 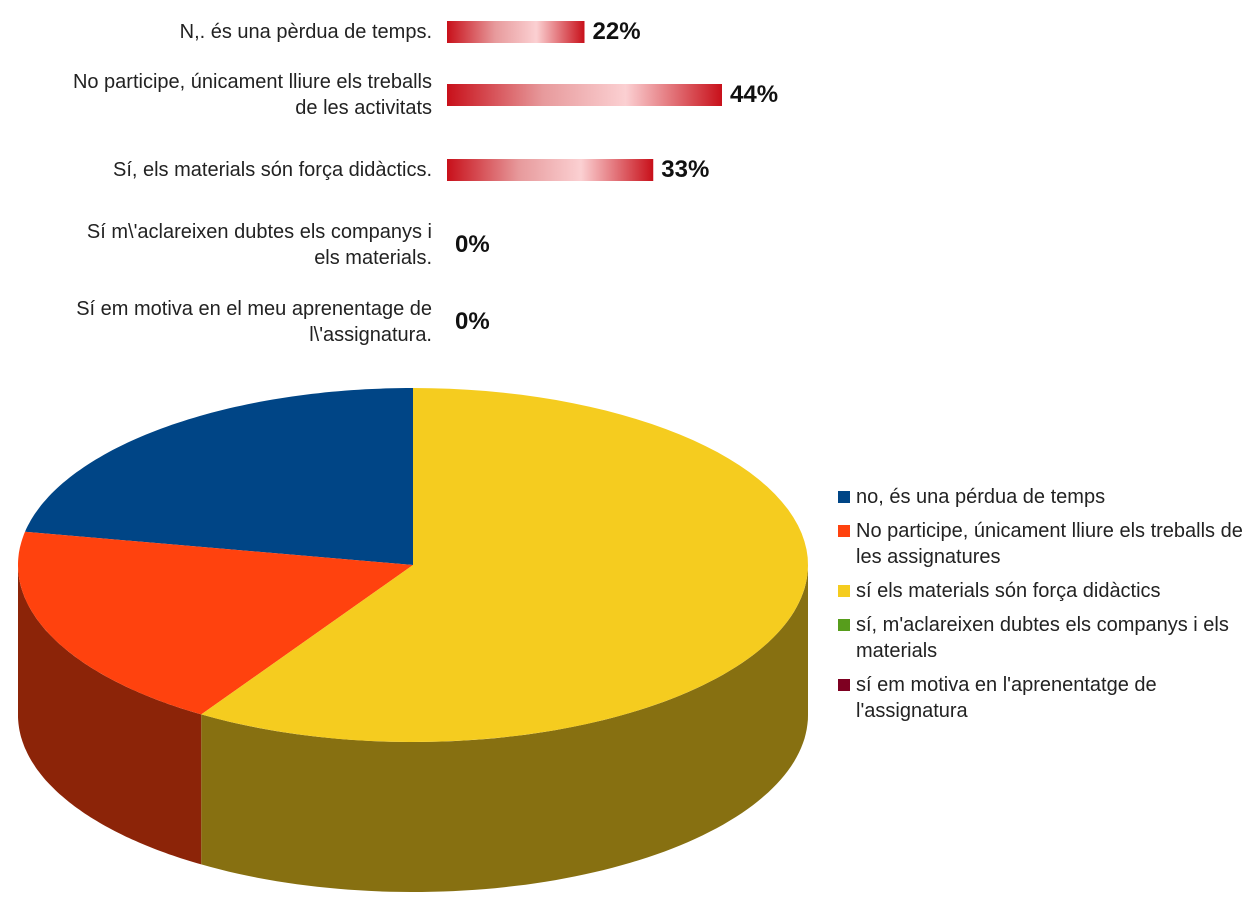 I want to click on legend-label: no, és una pérdua de temps, so click(x=981, y=497).